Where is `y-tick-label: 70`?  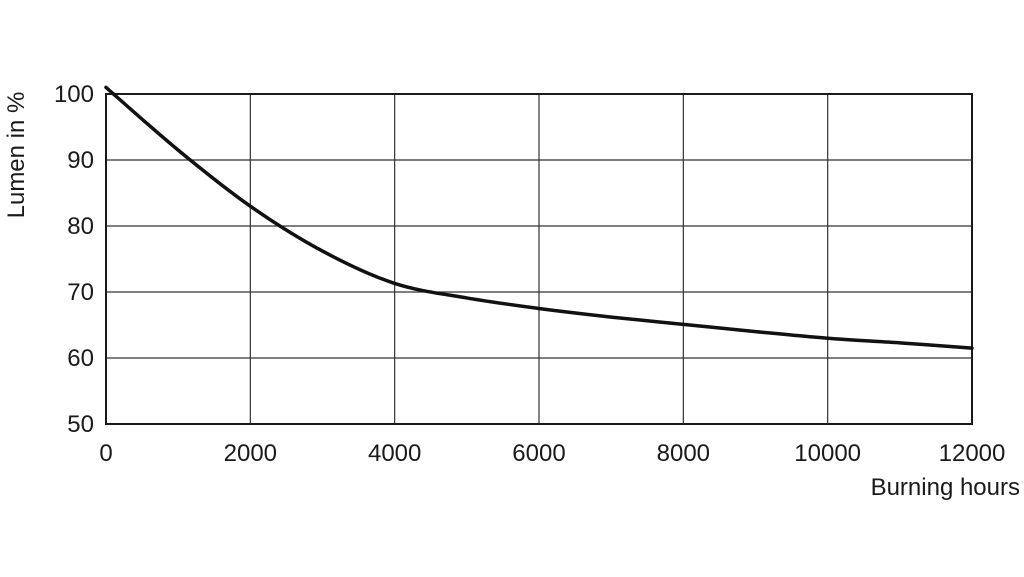
y-tick-label: 70 is located at coordinates (80, 292).